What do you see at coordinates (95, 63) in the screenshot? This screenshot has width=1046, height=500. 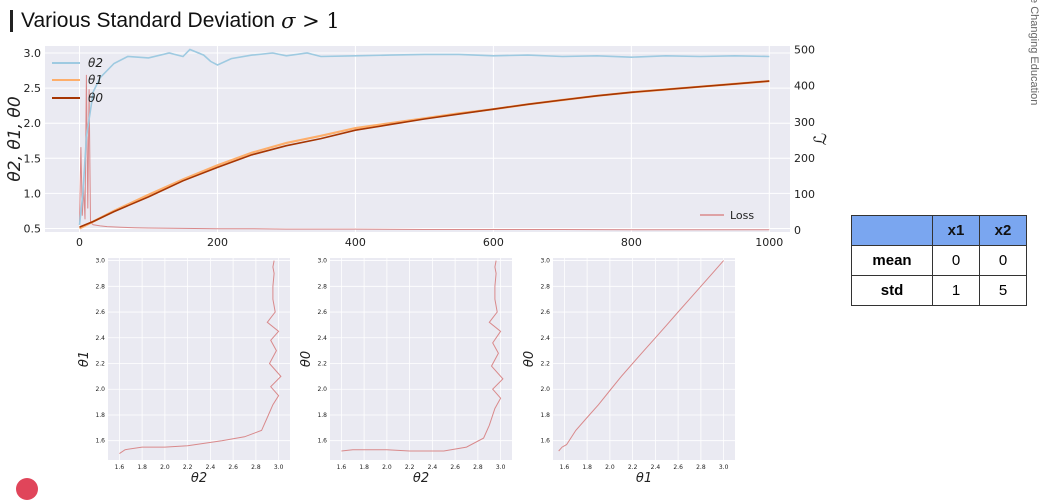 I see `legend-label-theta2: θ2` at bounding box center [95, 63].